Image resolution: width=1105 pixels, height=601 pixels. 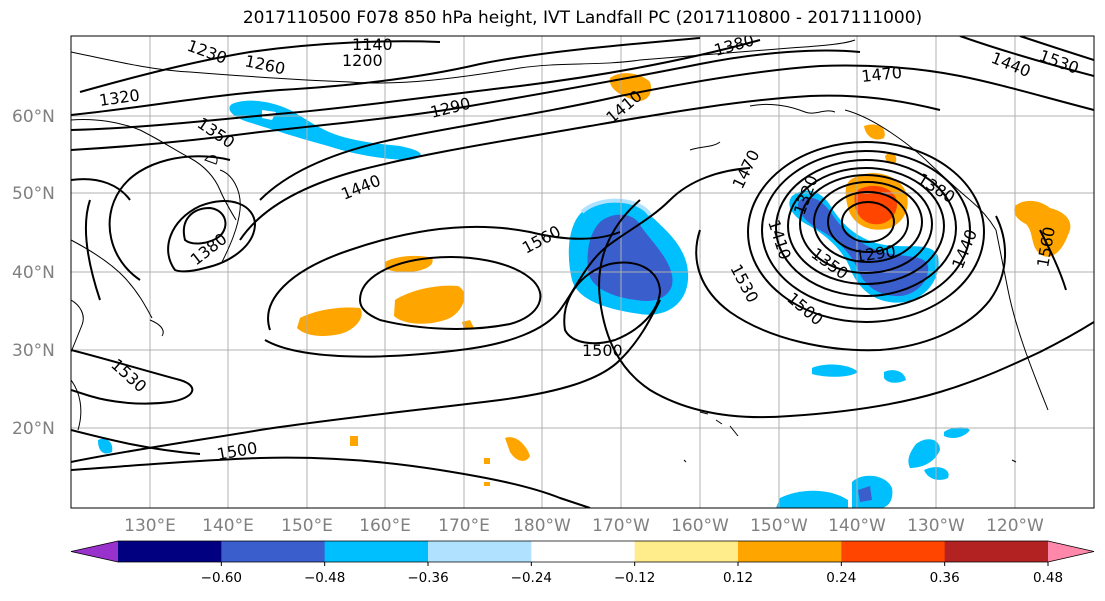 I want to click on lon-label: 150°E, so click(x=307, y=526).